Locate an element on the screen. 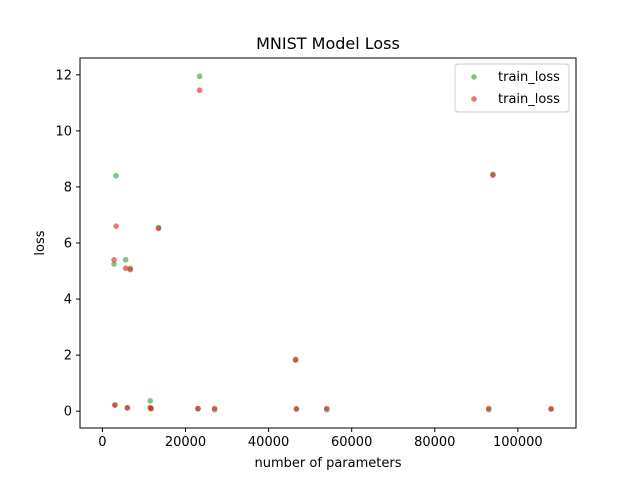 This screenshot has height=484, width=640. x-tick-label: 80000 is located at coordinates (434, 442).